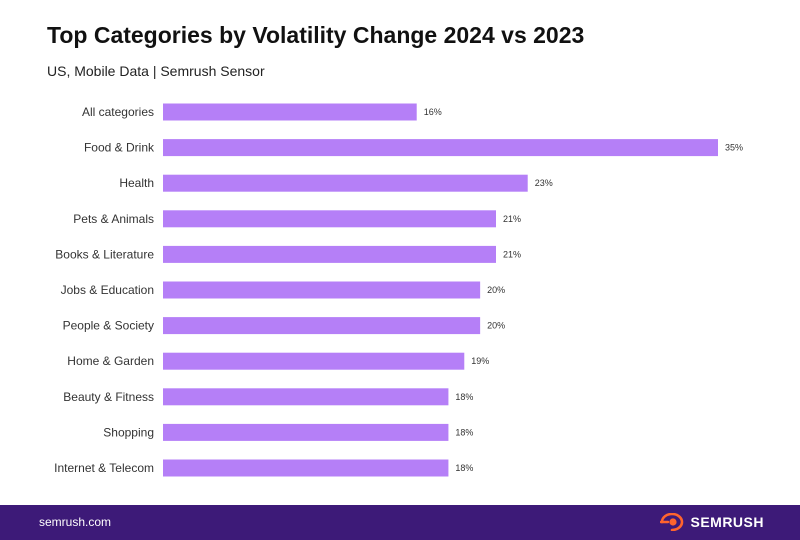 This screenshot has width=800, height=540. What do you see at coordinates (544, 183) in the screenshot?
I see `value-label: 23%` at bounding box center [544, 183].